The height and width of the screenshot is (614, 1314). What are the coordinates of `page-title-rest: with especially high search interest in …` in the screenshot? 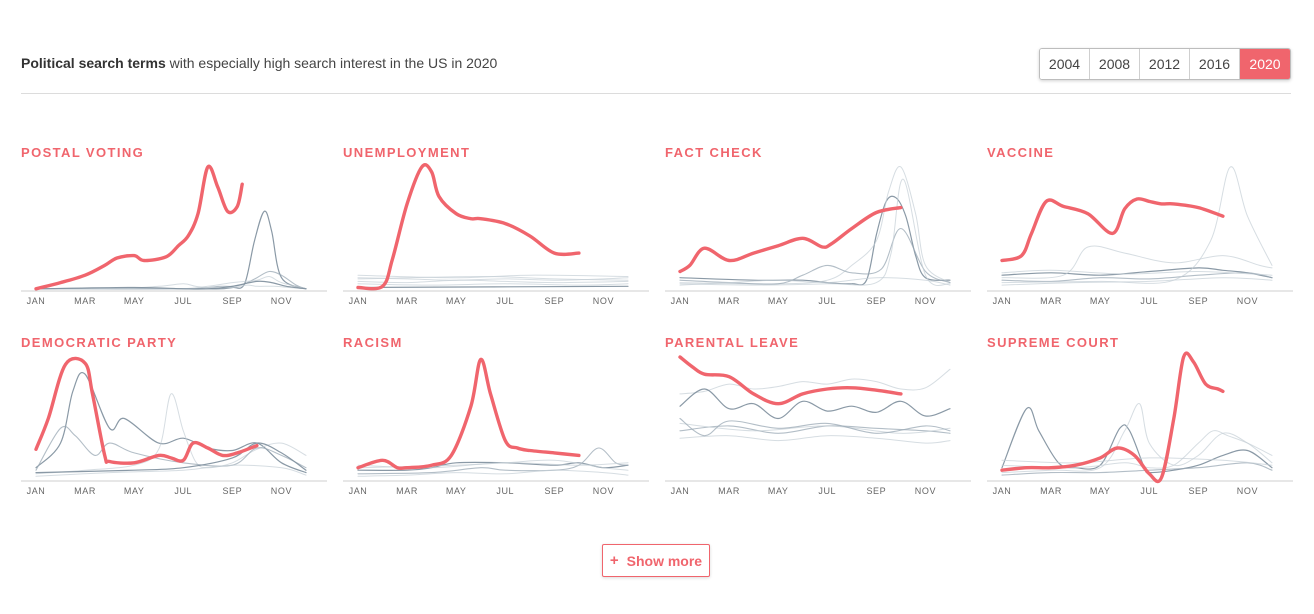 It's located at (333, 63).